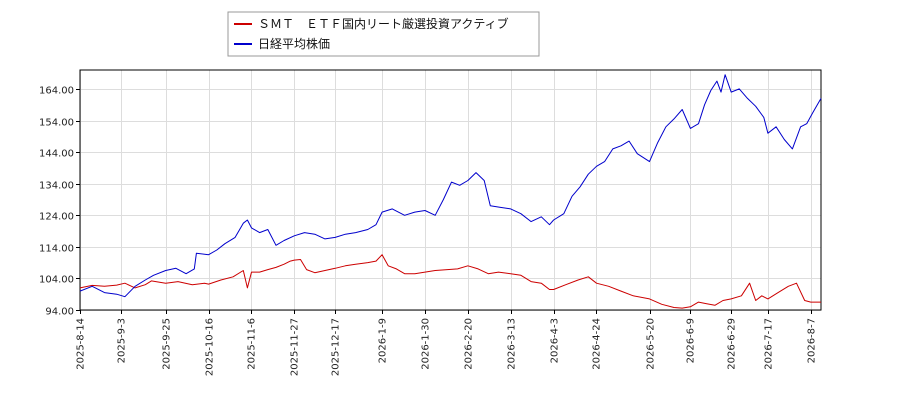 The height and width of the screenshot is (400, 900). Describe the element at coordinates (56, 280) in the screenshot. I see `y-tick-label: 104.00` at that location.